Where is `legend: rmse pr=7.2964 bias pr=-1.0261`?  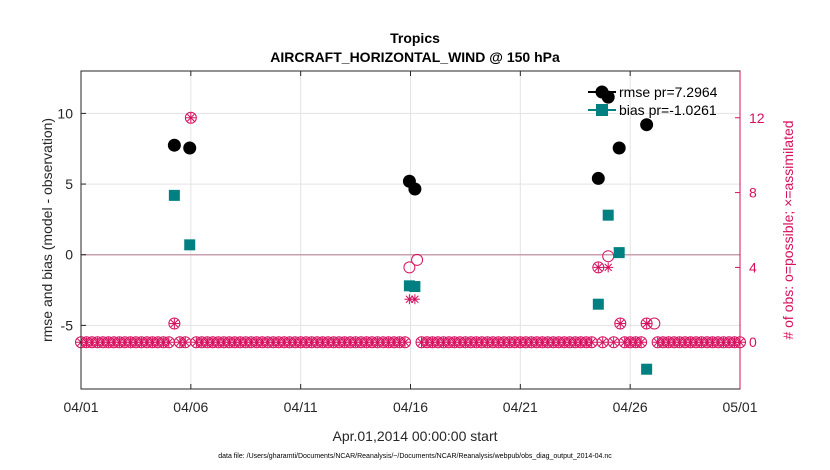 legend: rmse pr=7.2964 bias pr=-1.0261 is located at coordinates (653, 101).